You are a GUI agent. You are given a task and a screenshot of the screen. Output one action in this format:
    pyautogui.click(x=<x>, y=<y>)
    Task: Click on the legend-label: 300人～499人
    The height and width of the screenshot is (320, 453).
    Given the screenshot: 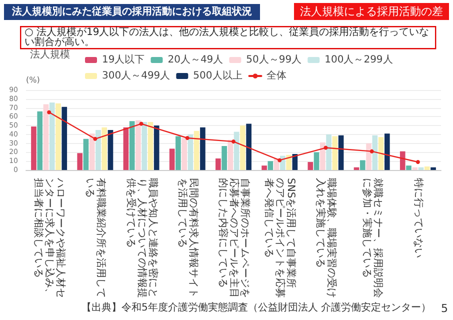 What is the action you would take?
    pyautogui.click(x=136, y=76)
    